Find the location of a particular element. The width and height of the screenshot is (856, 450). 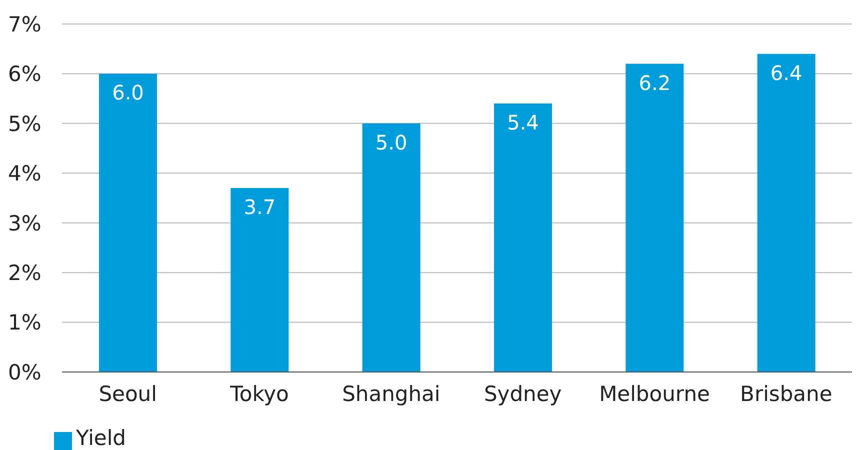

y-tick-label: 6% is located at coordinates (25, 74).